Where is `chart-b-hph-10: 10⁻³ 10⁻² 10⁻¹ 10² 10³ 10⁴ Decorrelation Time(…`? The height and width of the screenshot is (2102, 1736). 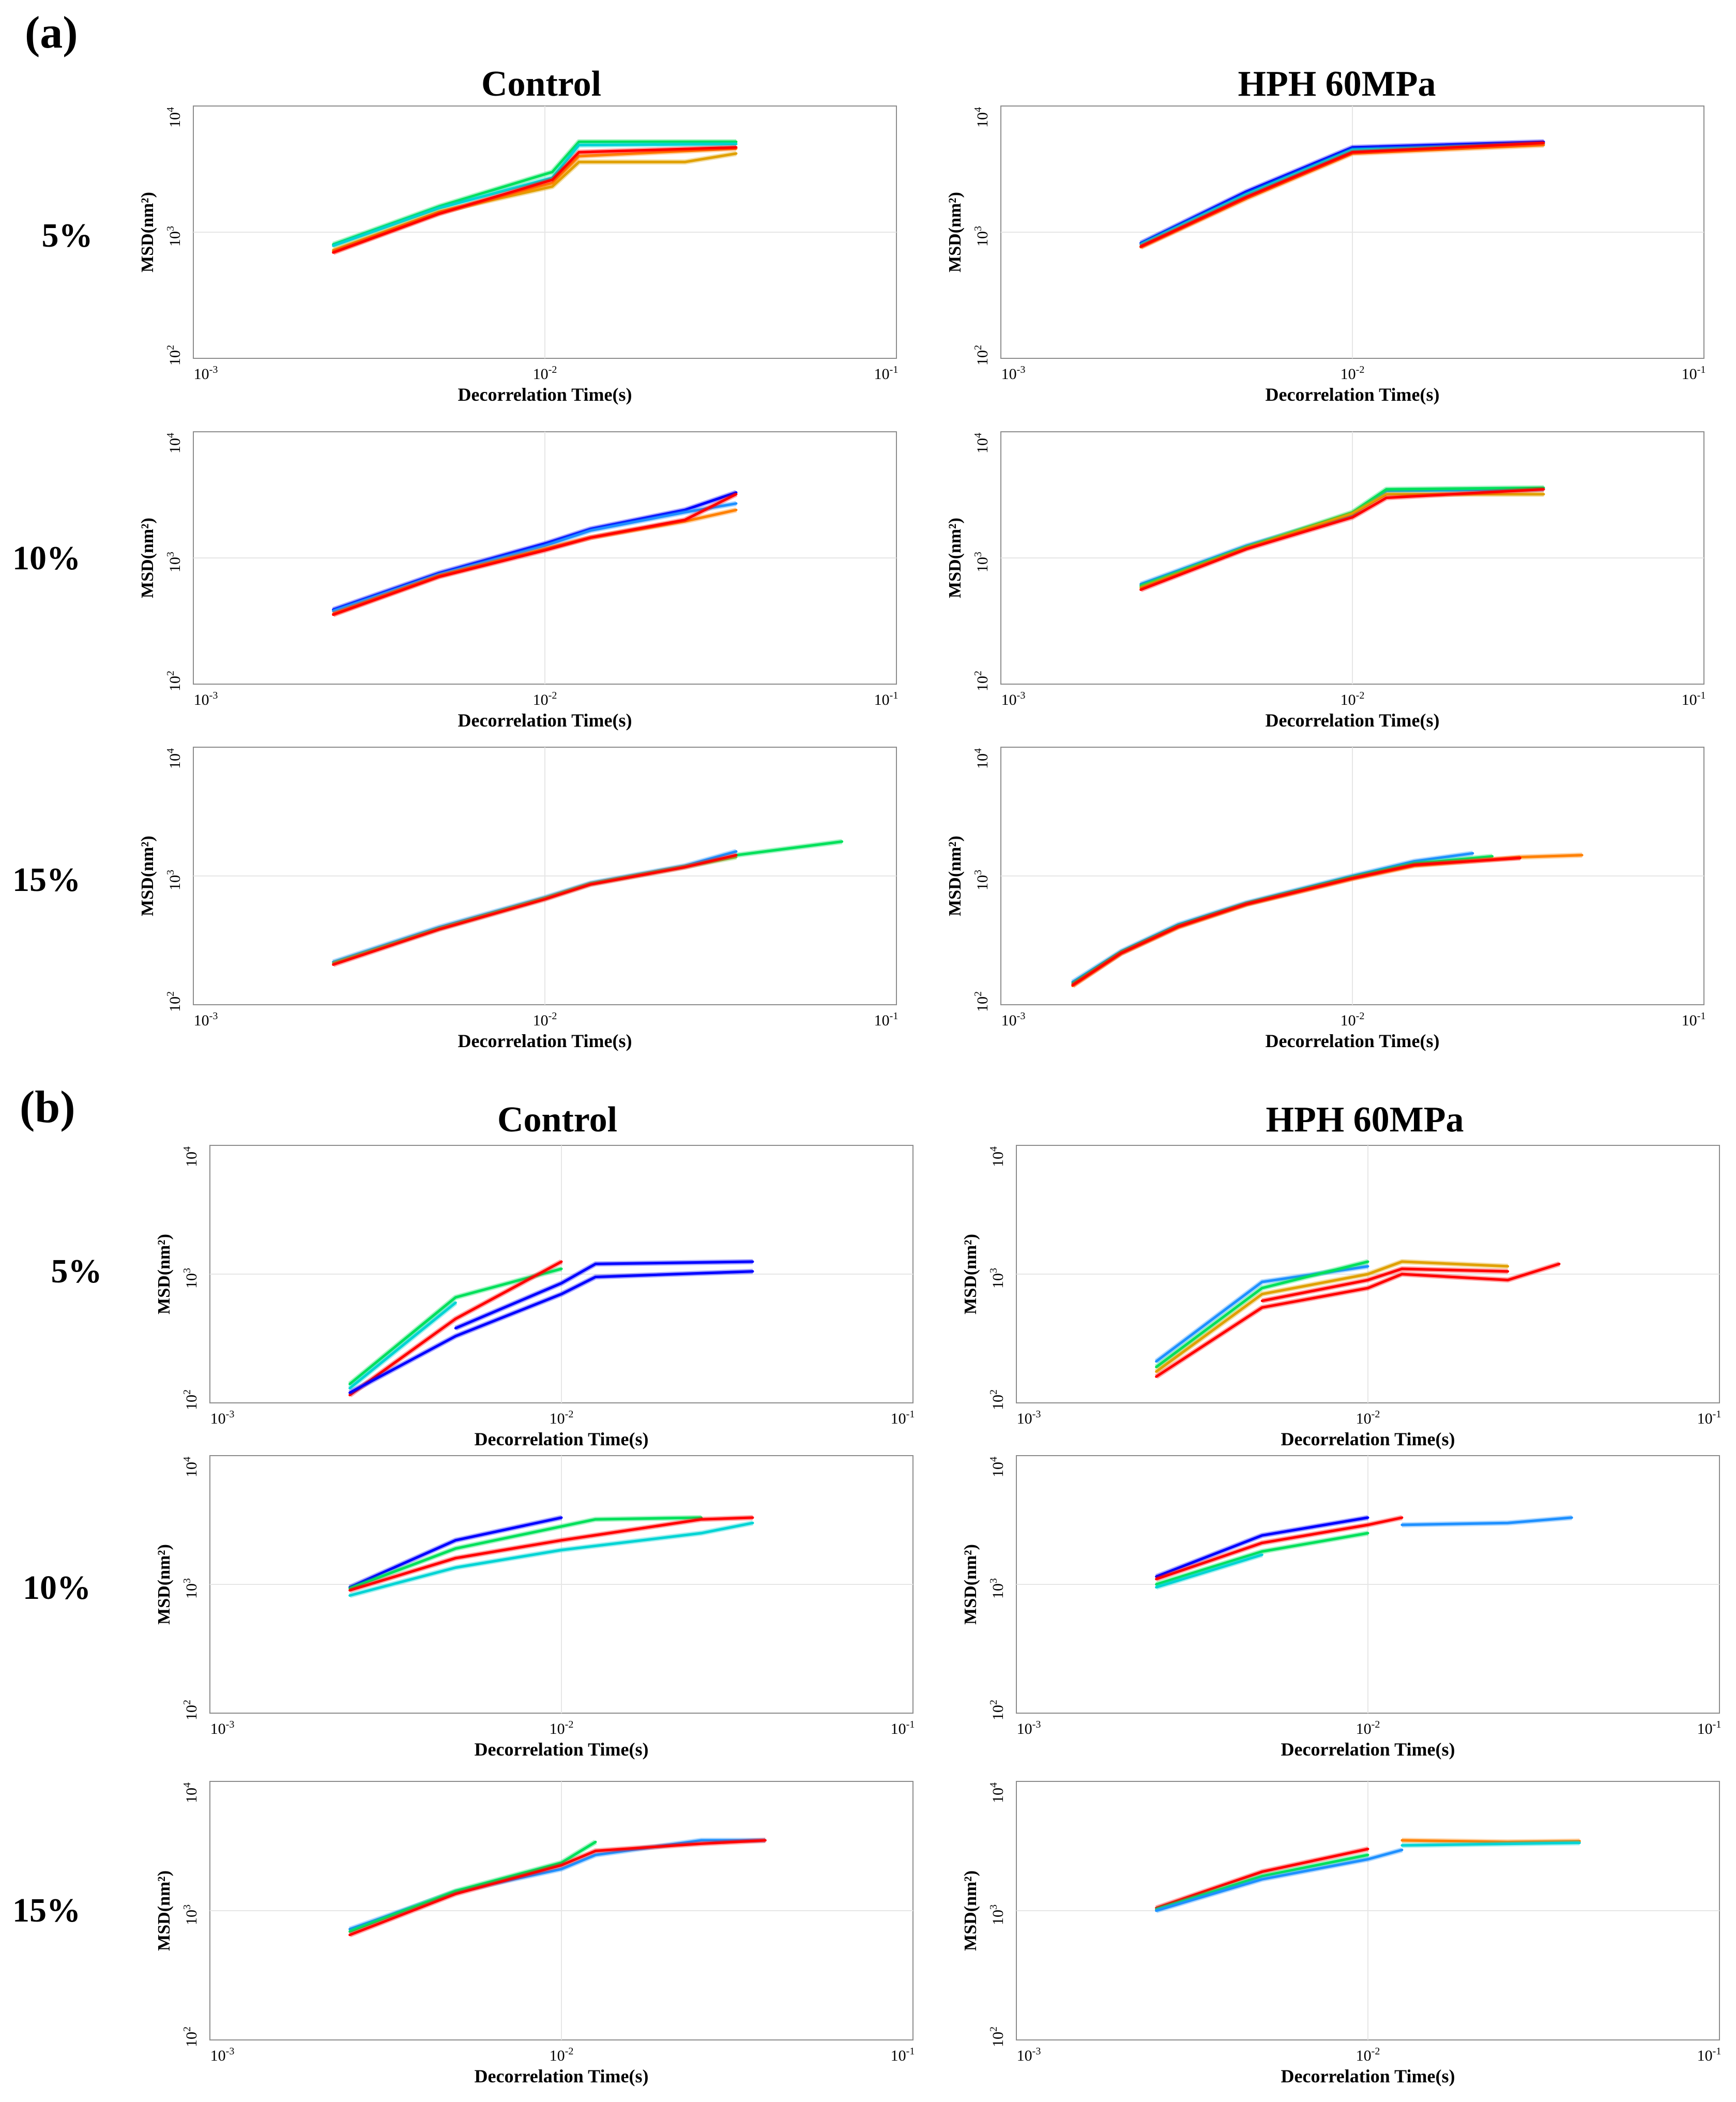 chart-b-hph-10: 10⁻³ 10⁻² 10⁻¹ 10² 10³ 10⁴ Decorrelation Time(… is located at coordinates (1342, 1607).